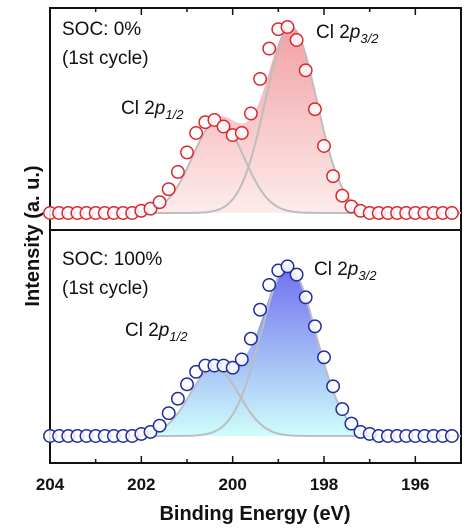 This screenshot has height=532, width=475. What do you see at coordinates (105, 58) in the screenshot?
I see `panel-top-subtitle: (1st cycle)` at bounding box center [105, 58].